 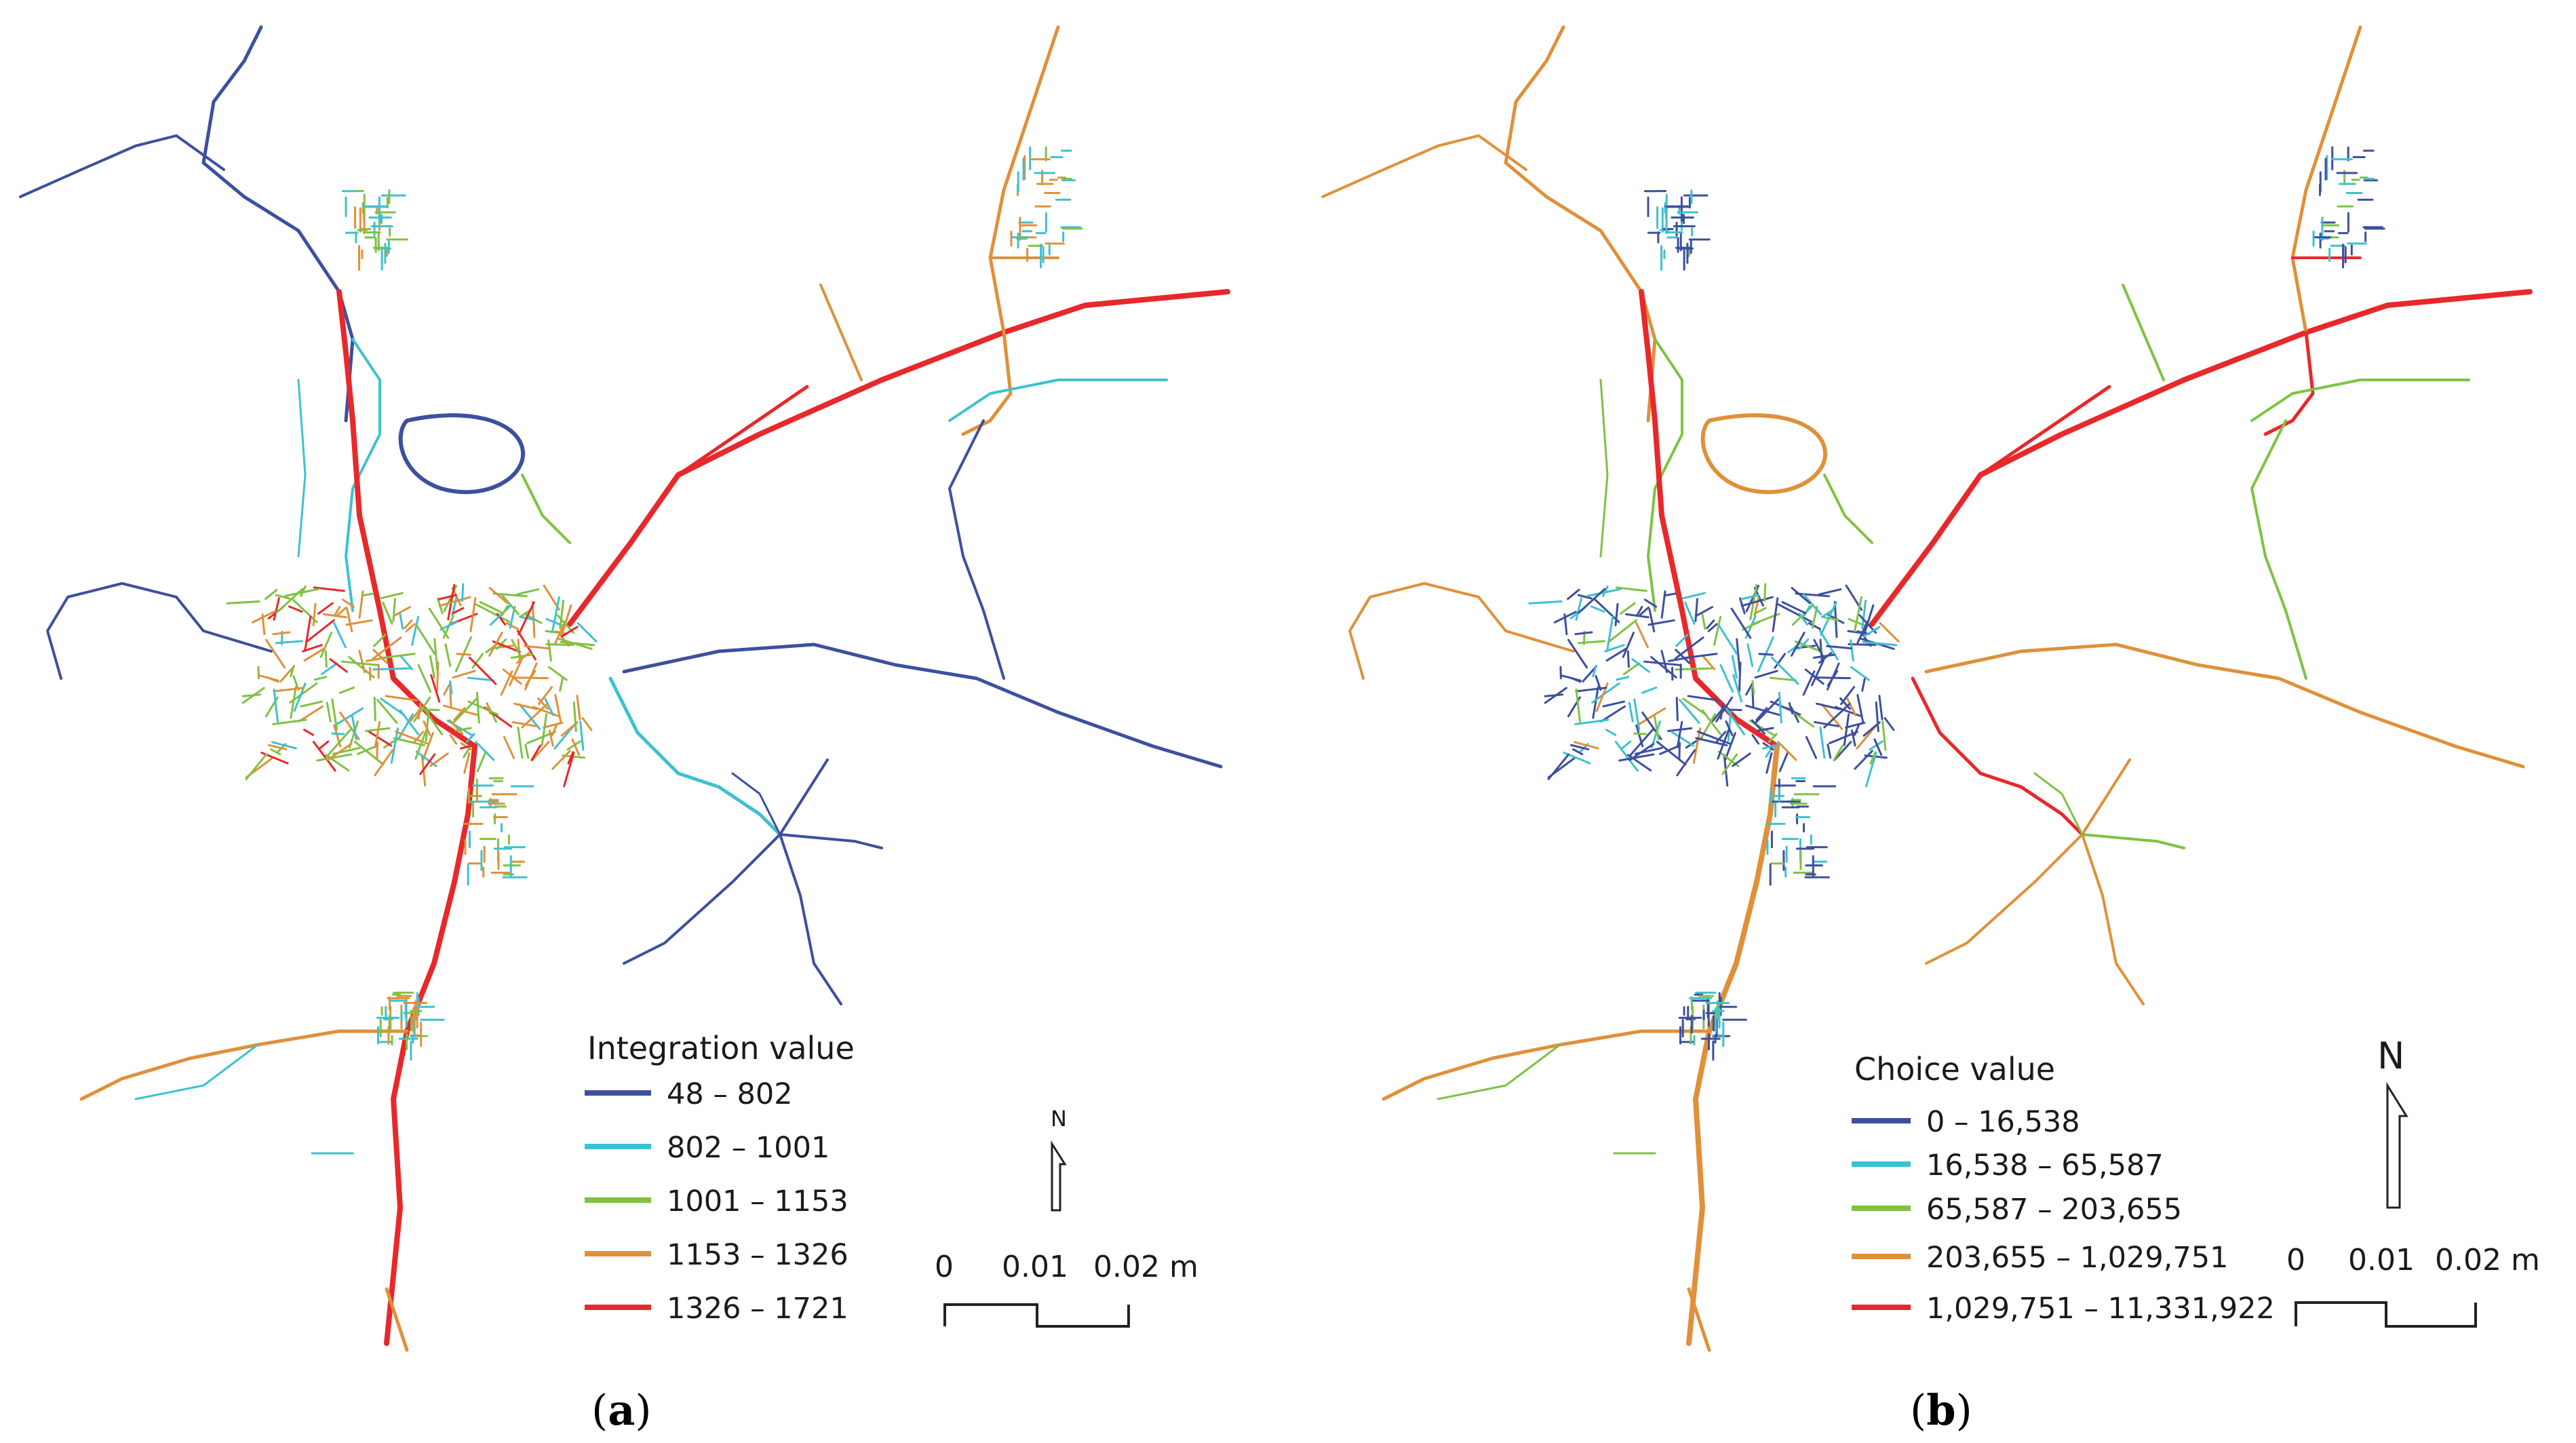 What do you see at coordinates (757, 1309) in the screenshot?
I see `legend-label-5: 1326 – 1721` at bounding box center [757, 1309].